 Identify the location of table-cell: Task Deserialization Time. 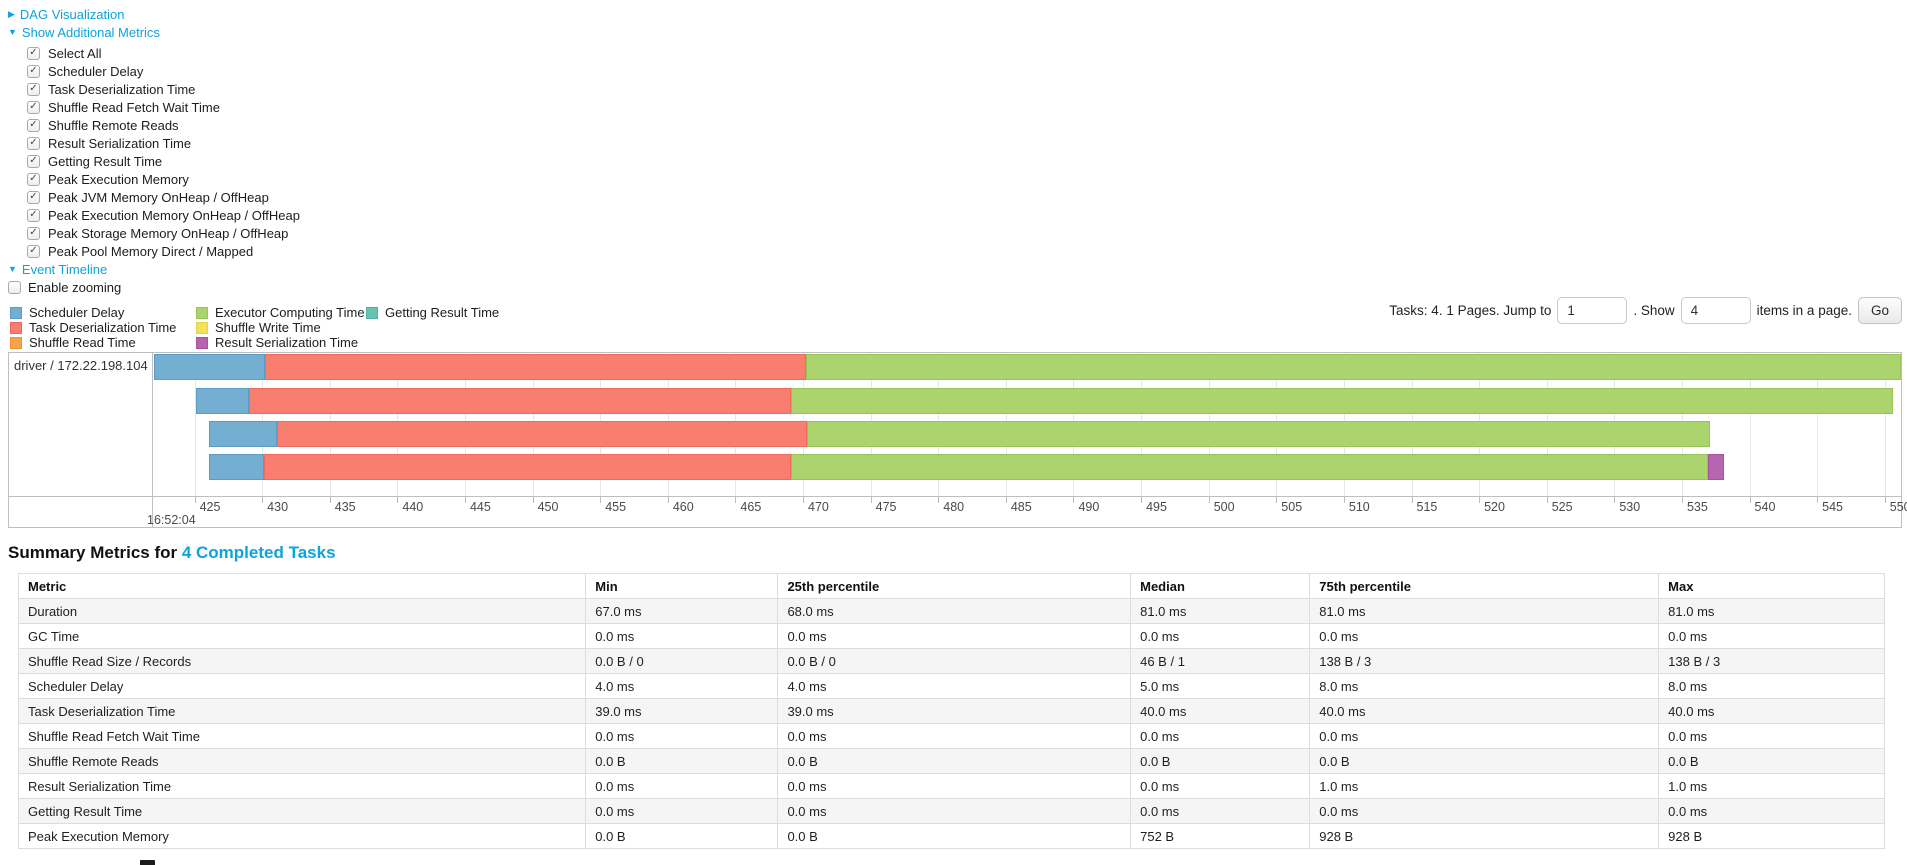
(302, 711).